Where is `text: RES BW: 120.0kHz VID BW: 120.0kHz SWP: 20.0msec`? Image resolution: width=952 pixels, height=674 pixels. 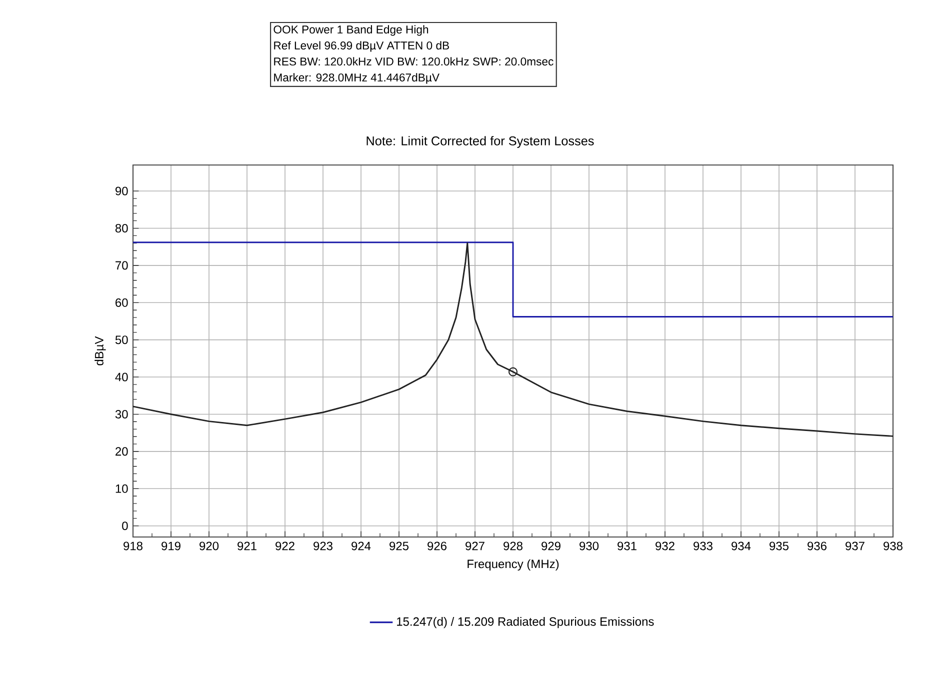 text: RES BW: 120.0kHz VID BW: 120.0kHz SWP: 20.0msec is located at coordinates (414, 61).